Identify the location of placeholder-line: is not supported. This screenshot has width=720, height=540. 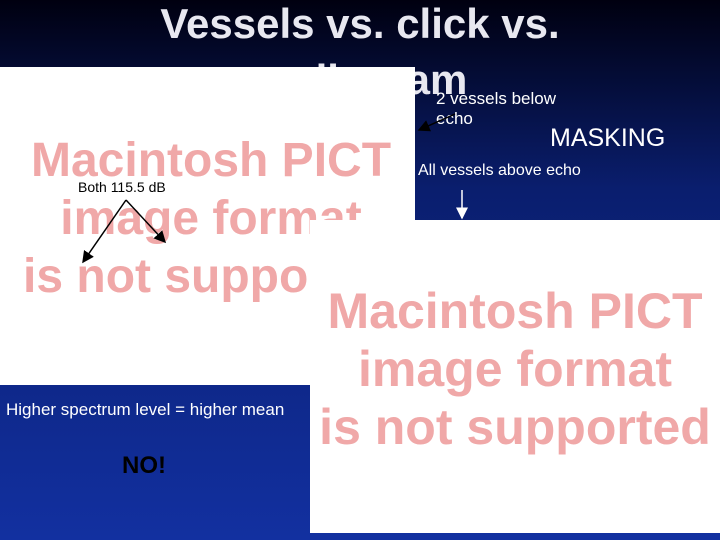
(515, 427).